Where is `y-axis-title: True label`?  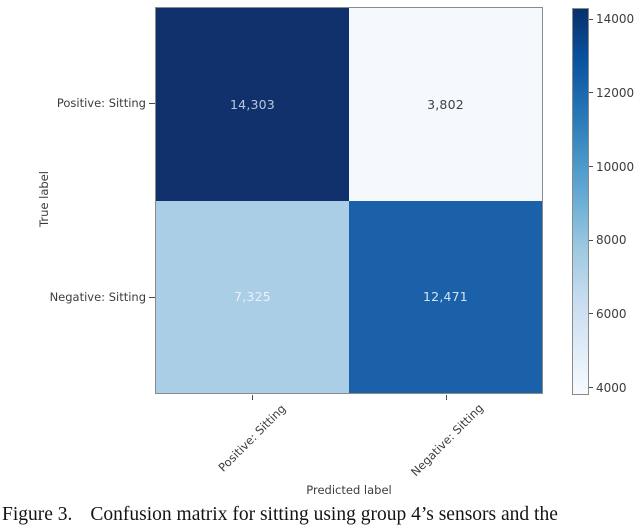
y-axis-title: True label is located at coordinates (44, 199).